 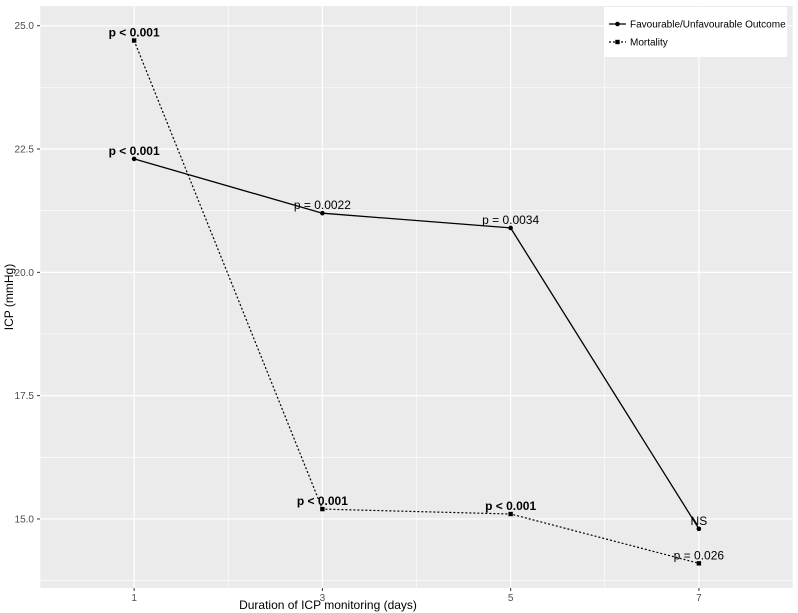 What do you see at coordinates (25, 150) in the screenshot?
I see `y-tick-label: 22.5` at bounding box center [25, 150].